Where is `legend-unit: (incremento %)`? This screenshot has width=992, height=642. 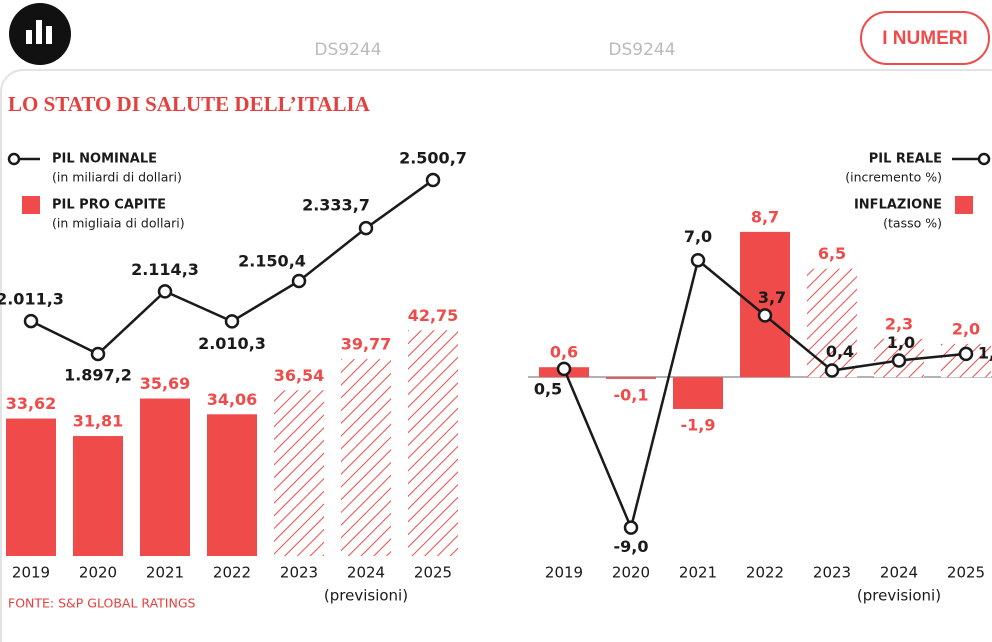 legend-unit: (incremento %) is located at coordinates (893, 177).